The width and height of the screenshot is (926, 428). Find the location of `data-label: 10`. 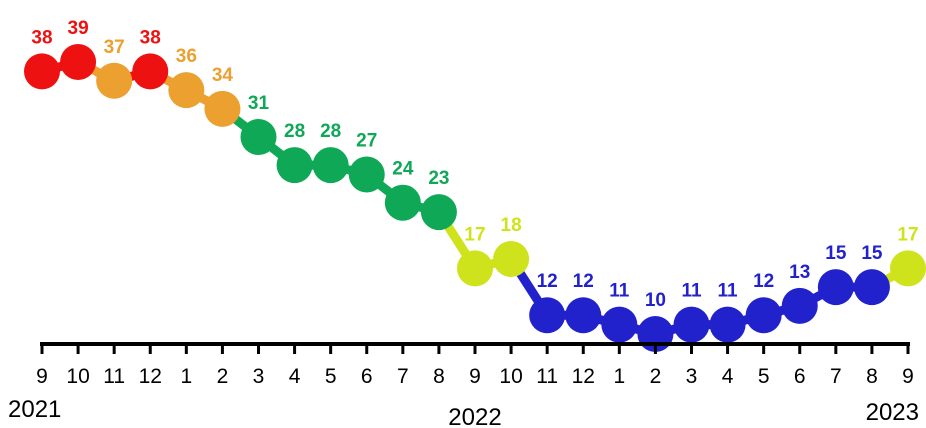

data-label: 10 is located at coordinates (655, 300).